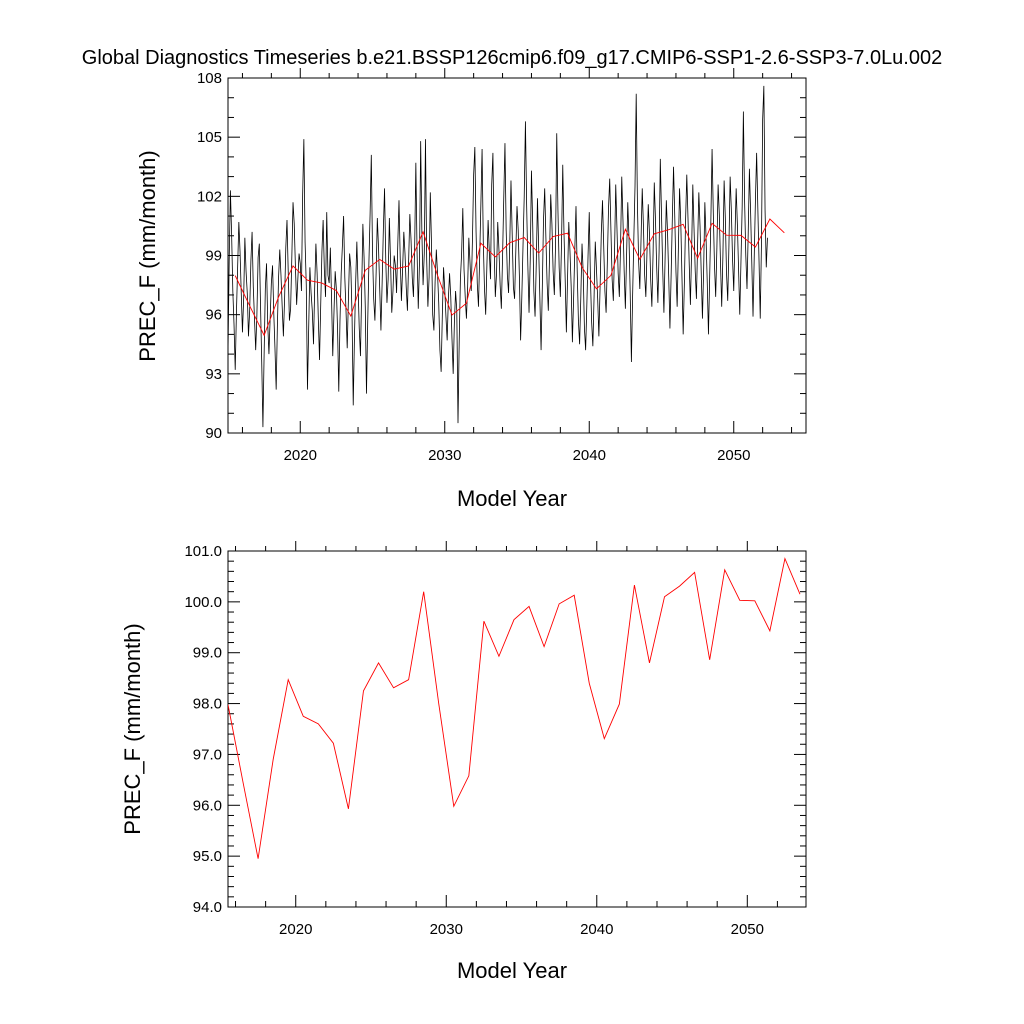 The height and width of the screenshot is (1024, 1024). What do you see at coordinates (147, 255) in the screenshot?
I see `top-y-axis-label: PREC_F (mm/month)` at bounding box center [147, 255].